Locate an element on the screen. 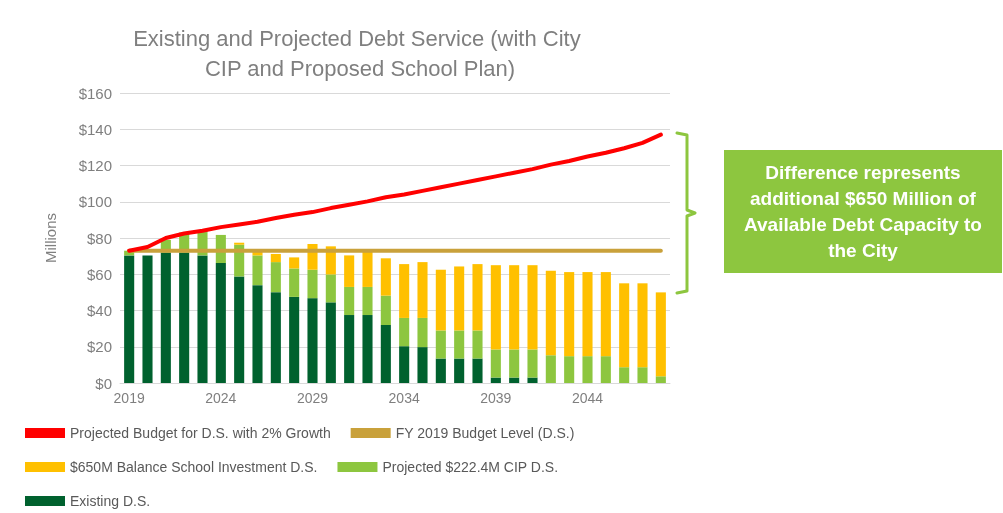 The height and width of the screenshot is (513, 1003). y-tick-label: $20 is located at coordinates (99, 347).